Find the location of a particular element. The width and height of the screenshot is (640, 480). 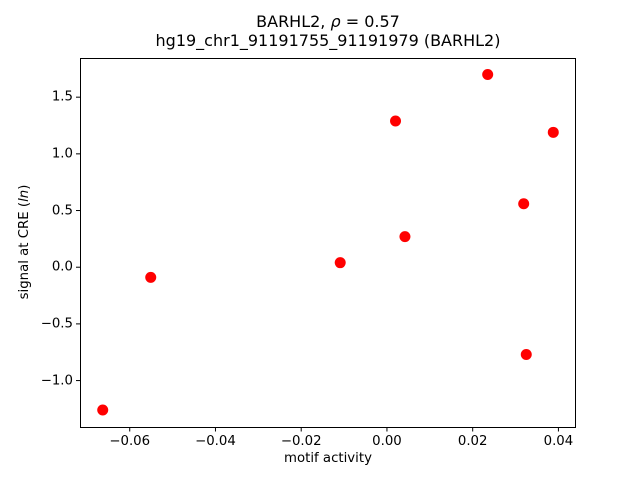

title-rho-symbol: ρ is located at coordinates (335, 21).